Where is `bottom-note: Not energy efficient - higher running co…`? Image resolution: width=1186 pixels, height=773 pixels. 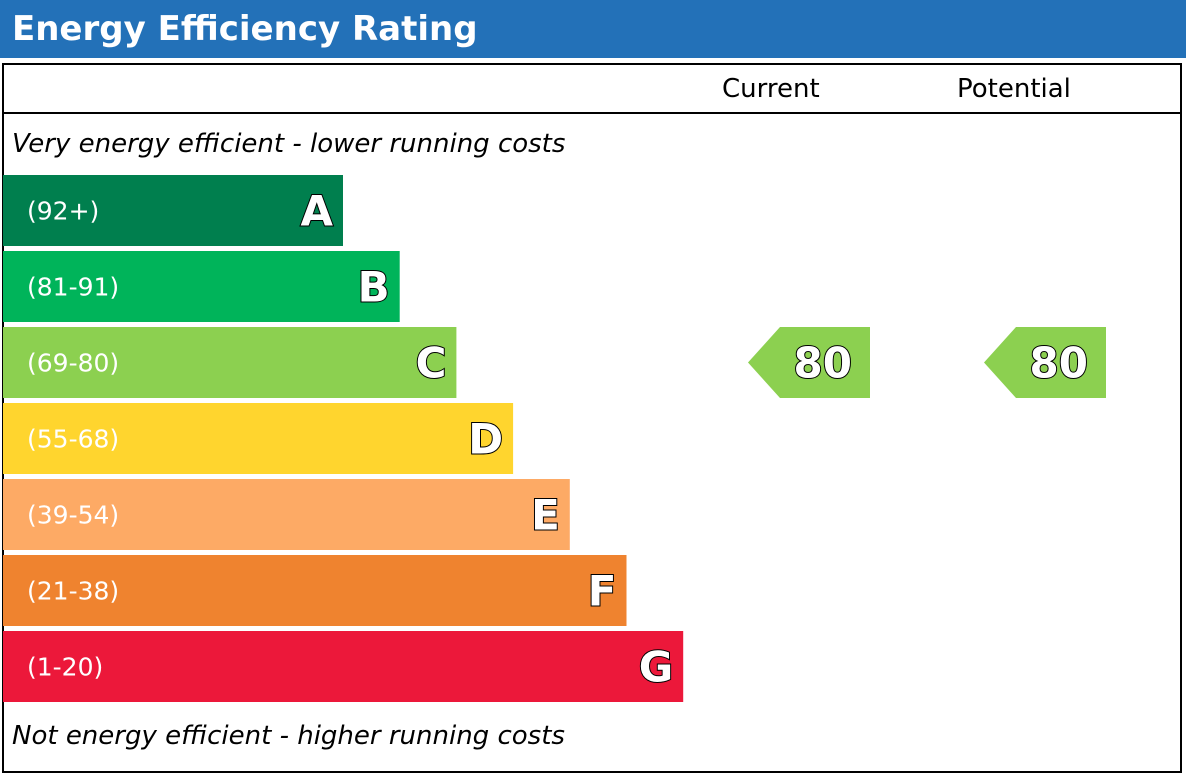
bottom-note: Not energy efficient - higher running co… is located at coordinates (288, 736).